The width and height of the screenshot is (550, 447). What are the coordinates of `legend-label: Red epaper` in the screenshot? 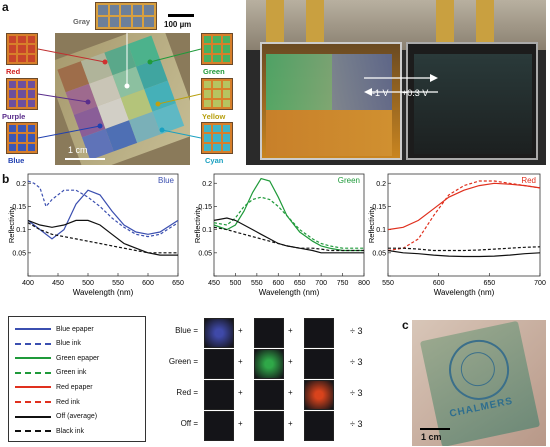 It's located at (74, 387).